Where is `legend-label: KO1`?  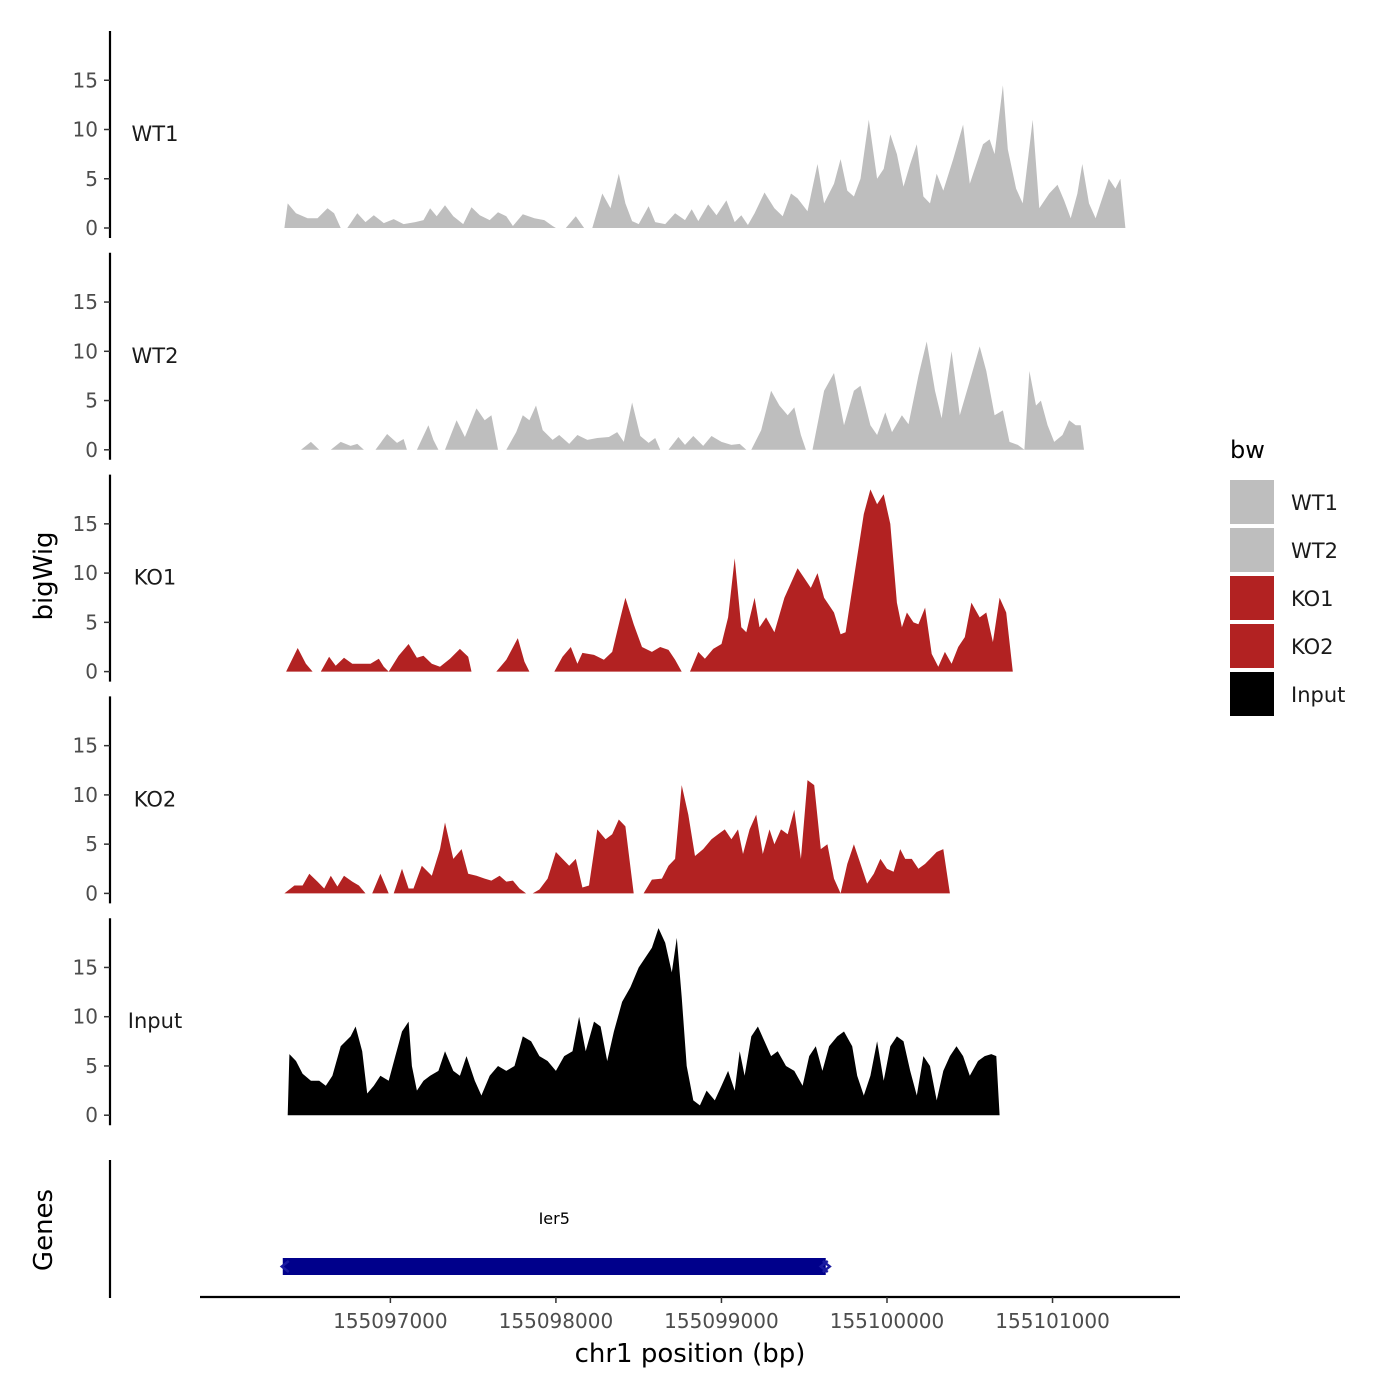 legend-label: KO1 is located at coordinates (1312, 599).